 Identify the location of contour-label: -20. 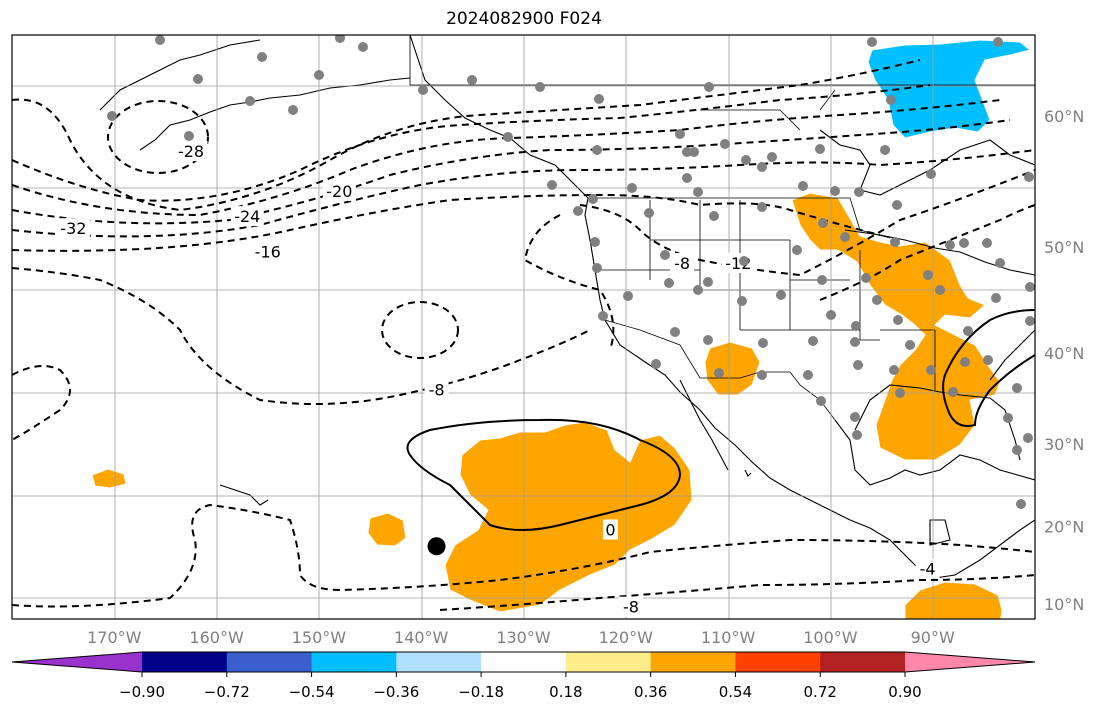
(339, 191).